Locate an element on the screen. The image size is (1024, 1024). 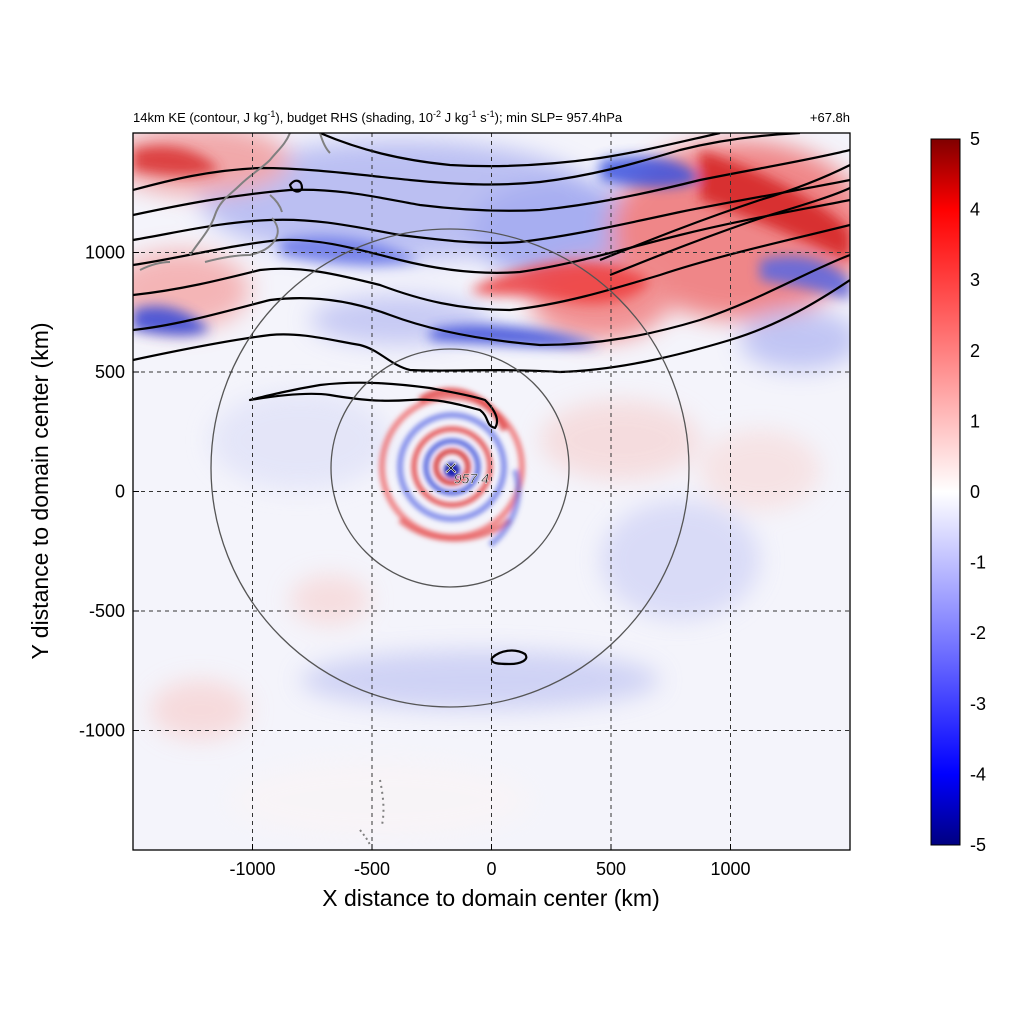
y-tick-label: 1000 is located at coordinates (105, 253).